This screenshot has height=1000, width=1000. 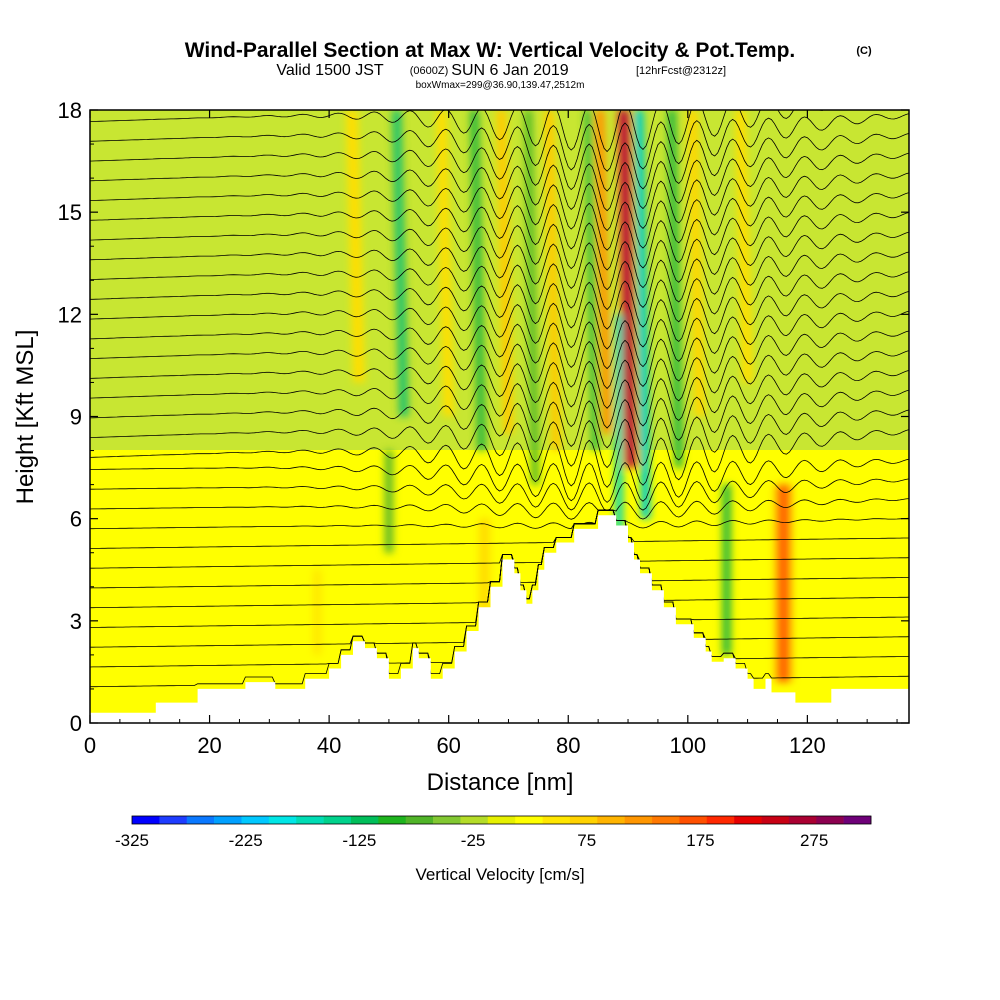 I want to click on box-max-label: boxWmax=299@36.90,139.47,2512m, so click(x=500, y=85).